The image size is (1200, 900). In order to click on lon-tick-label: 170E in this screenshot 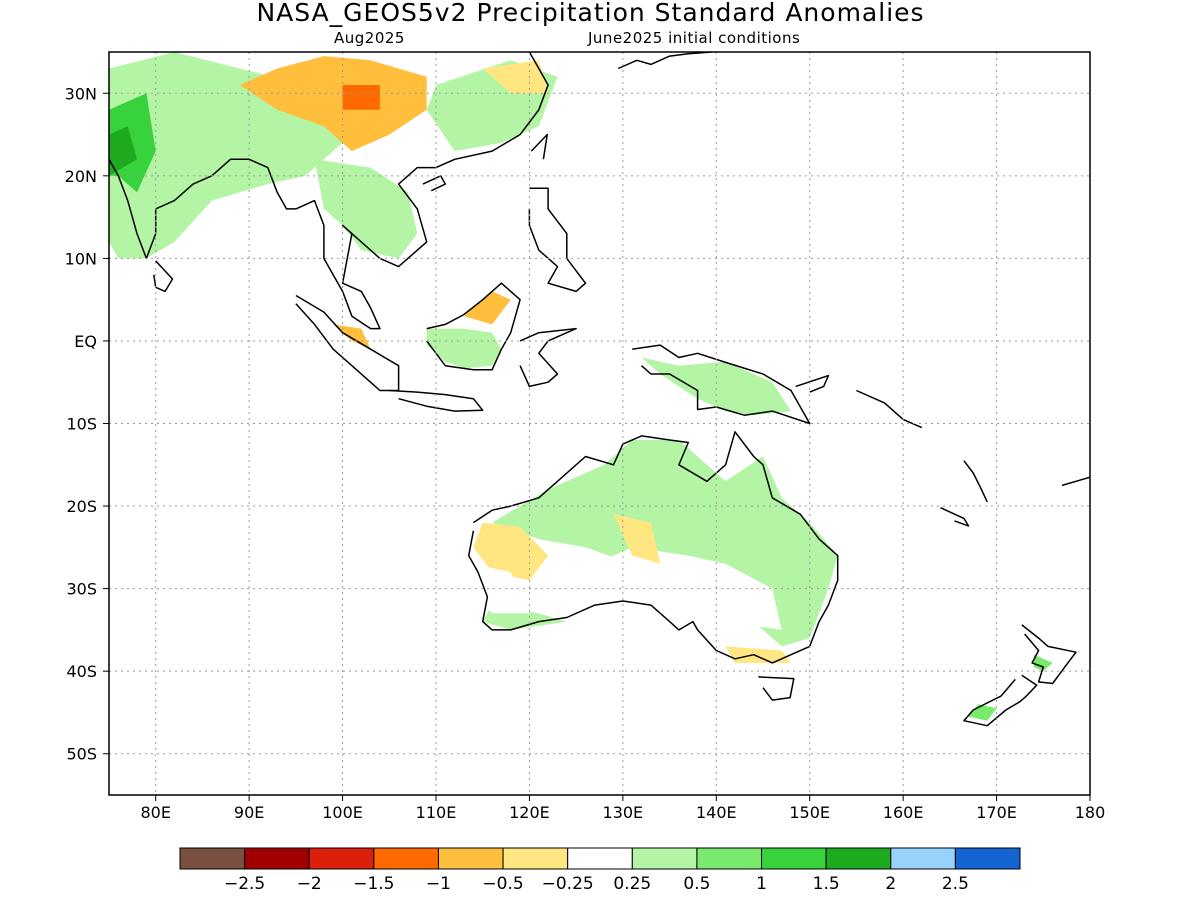, I will do `click(996, 812)`.